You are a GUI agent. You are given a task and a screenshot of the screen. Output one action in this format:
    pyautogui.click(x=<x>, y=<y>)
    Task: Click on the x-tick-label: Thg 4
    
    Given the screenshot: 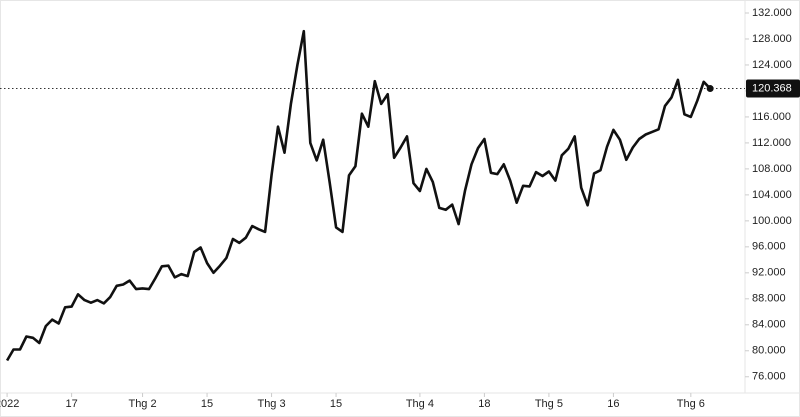 What is the action you would take?
    pyautogui.click(x=420, y=404)
    